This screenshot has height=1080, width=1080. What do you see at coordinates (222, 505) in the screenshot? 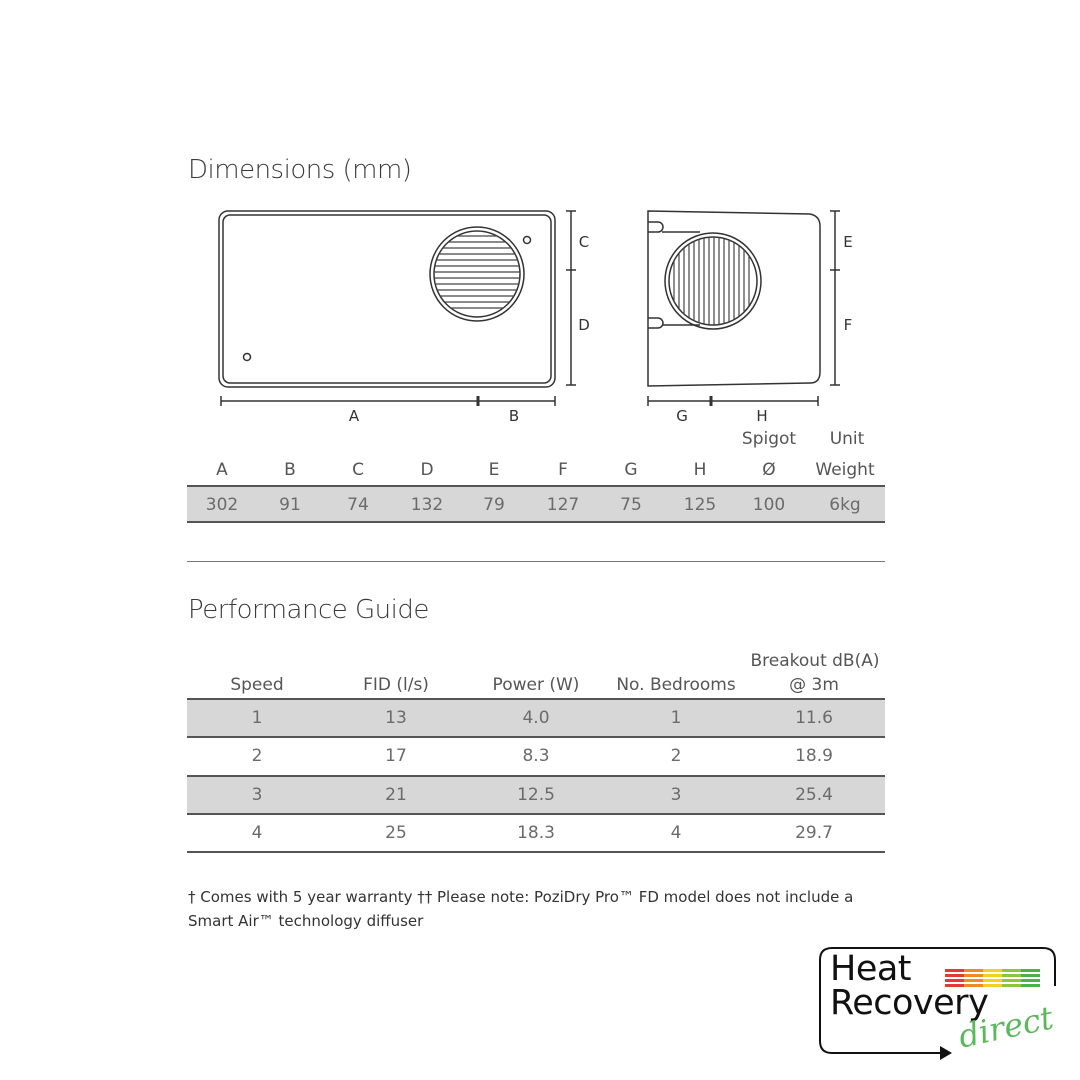
I see `dimension-value: 302` at bounding box center [222, 505].